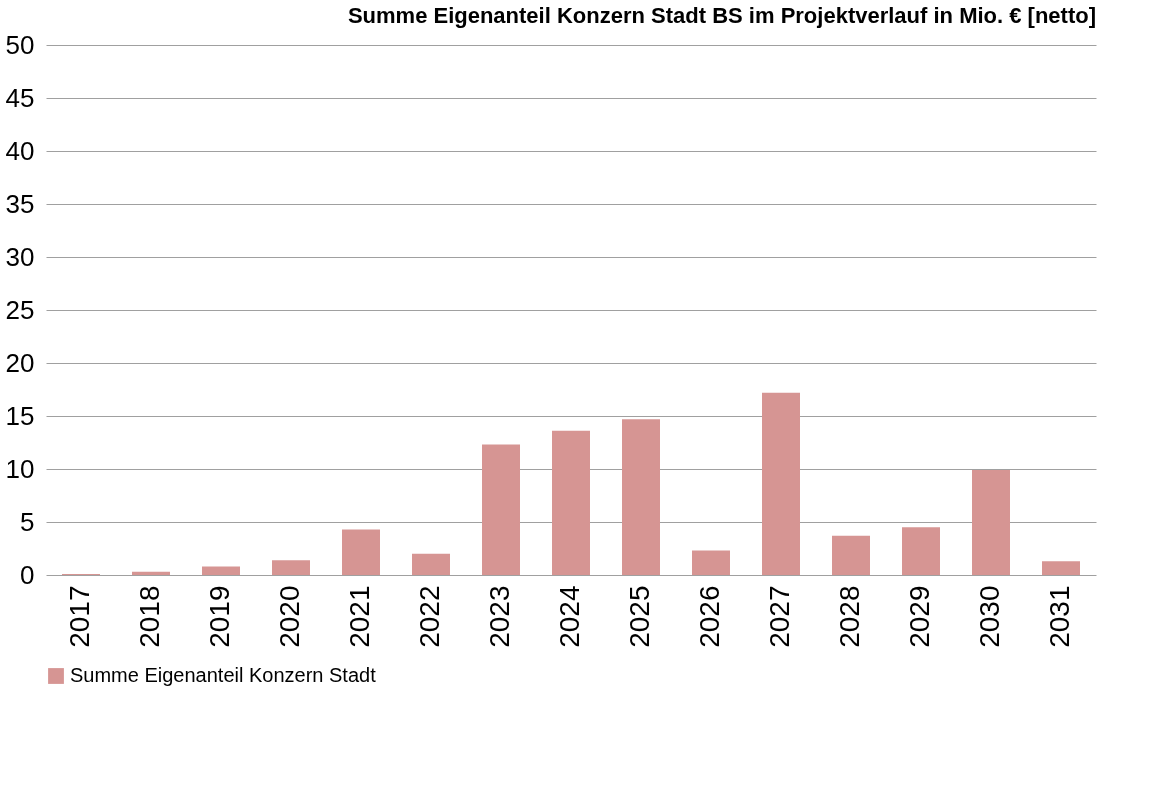  Describe the element at coordinates (20, 150) in the screenshot. I see `y-tick-label: 40` at that location.